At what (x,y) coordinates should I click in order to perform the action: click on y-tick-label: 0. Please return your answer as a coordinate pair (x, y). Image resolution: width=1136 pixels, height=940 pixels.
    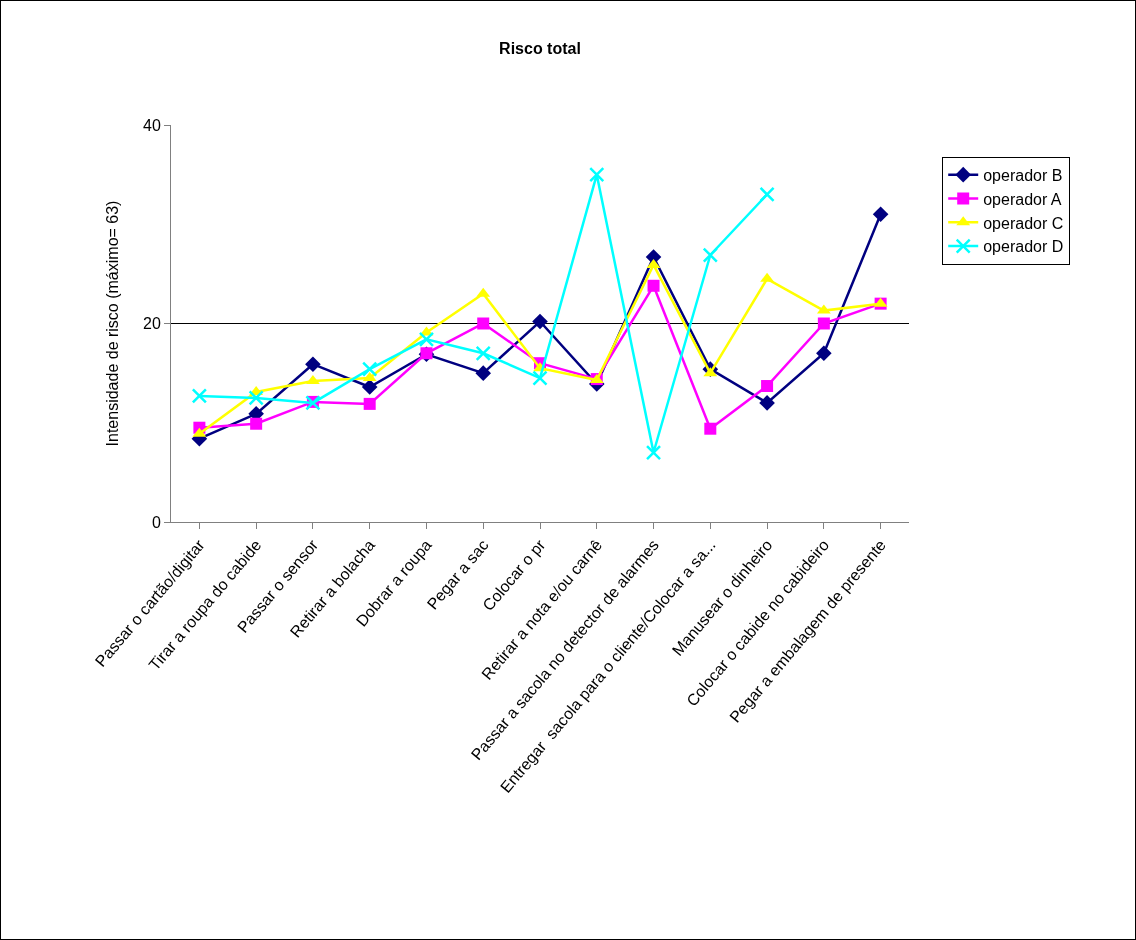
    Looking at the image, I should click on (156, 522).